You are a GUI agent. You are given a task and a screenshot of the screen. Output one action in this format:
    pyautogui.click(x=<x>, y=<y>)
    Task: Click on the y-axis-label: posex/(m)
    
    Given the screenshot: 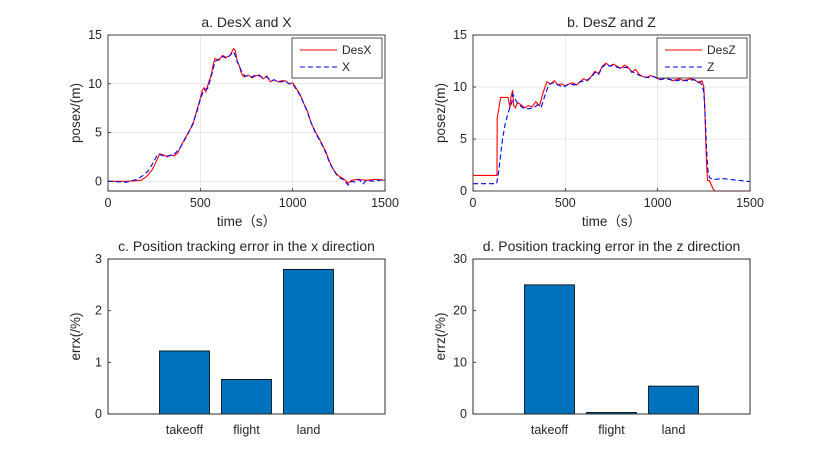 What is the action you would take?
    pyautogui.click(x=75, y=113)
    